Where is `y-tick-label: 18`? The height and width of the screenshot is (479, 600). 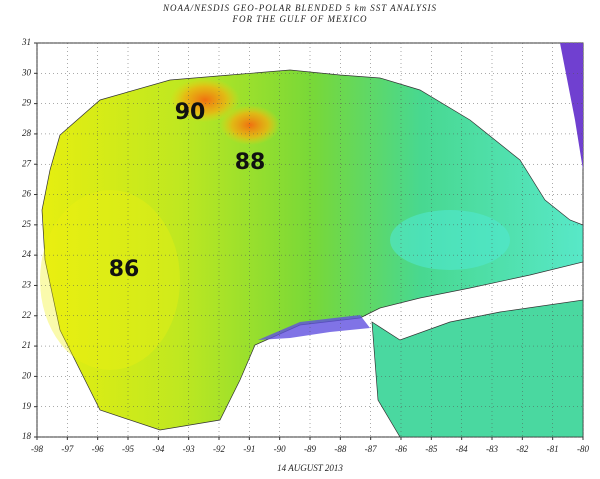
y-tick-label: 18 is located at coordinates (27, 436).